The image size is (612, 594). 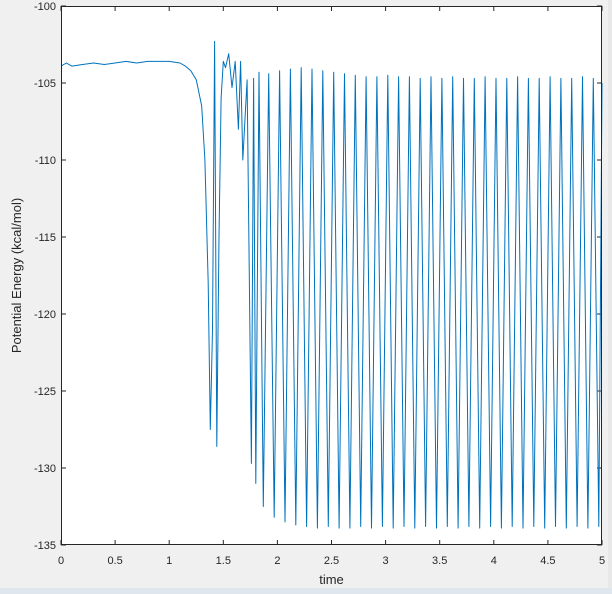 I want to click on y-tick-label: -115, so click(x=45, y=238).